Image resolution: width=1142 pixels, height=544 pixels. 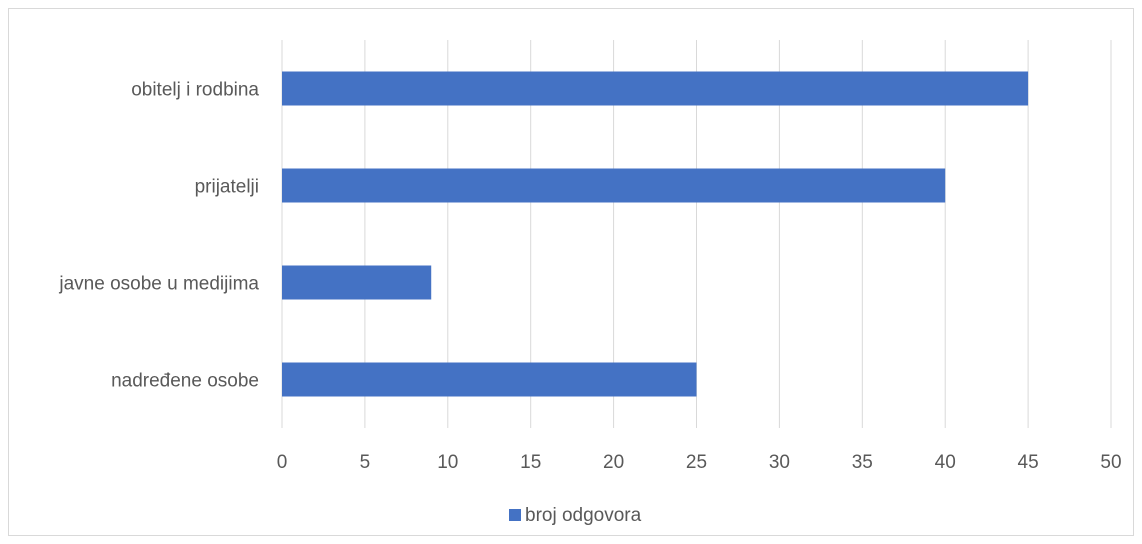 What do you see at coordinates (515, 515) in the screenshot?
I see `legend-swatch` at bounding box center [515, 515].